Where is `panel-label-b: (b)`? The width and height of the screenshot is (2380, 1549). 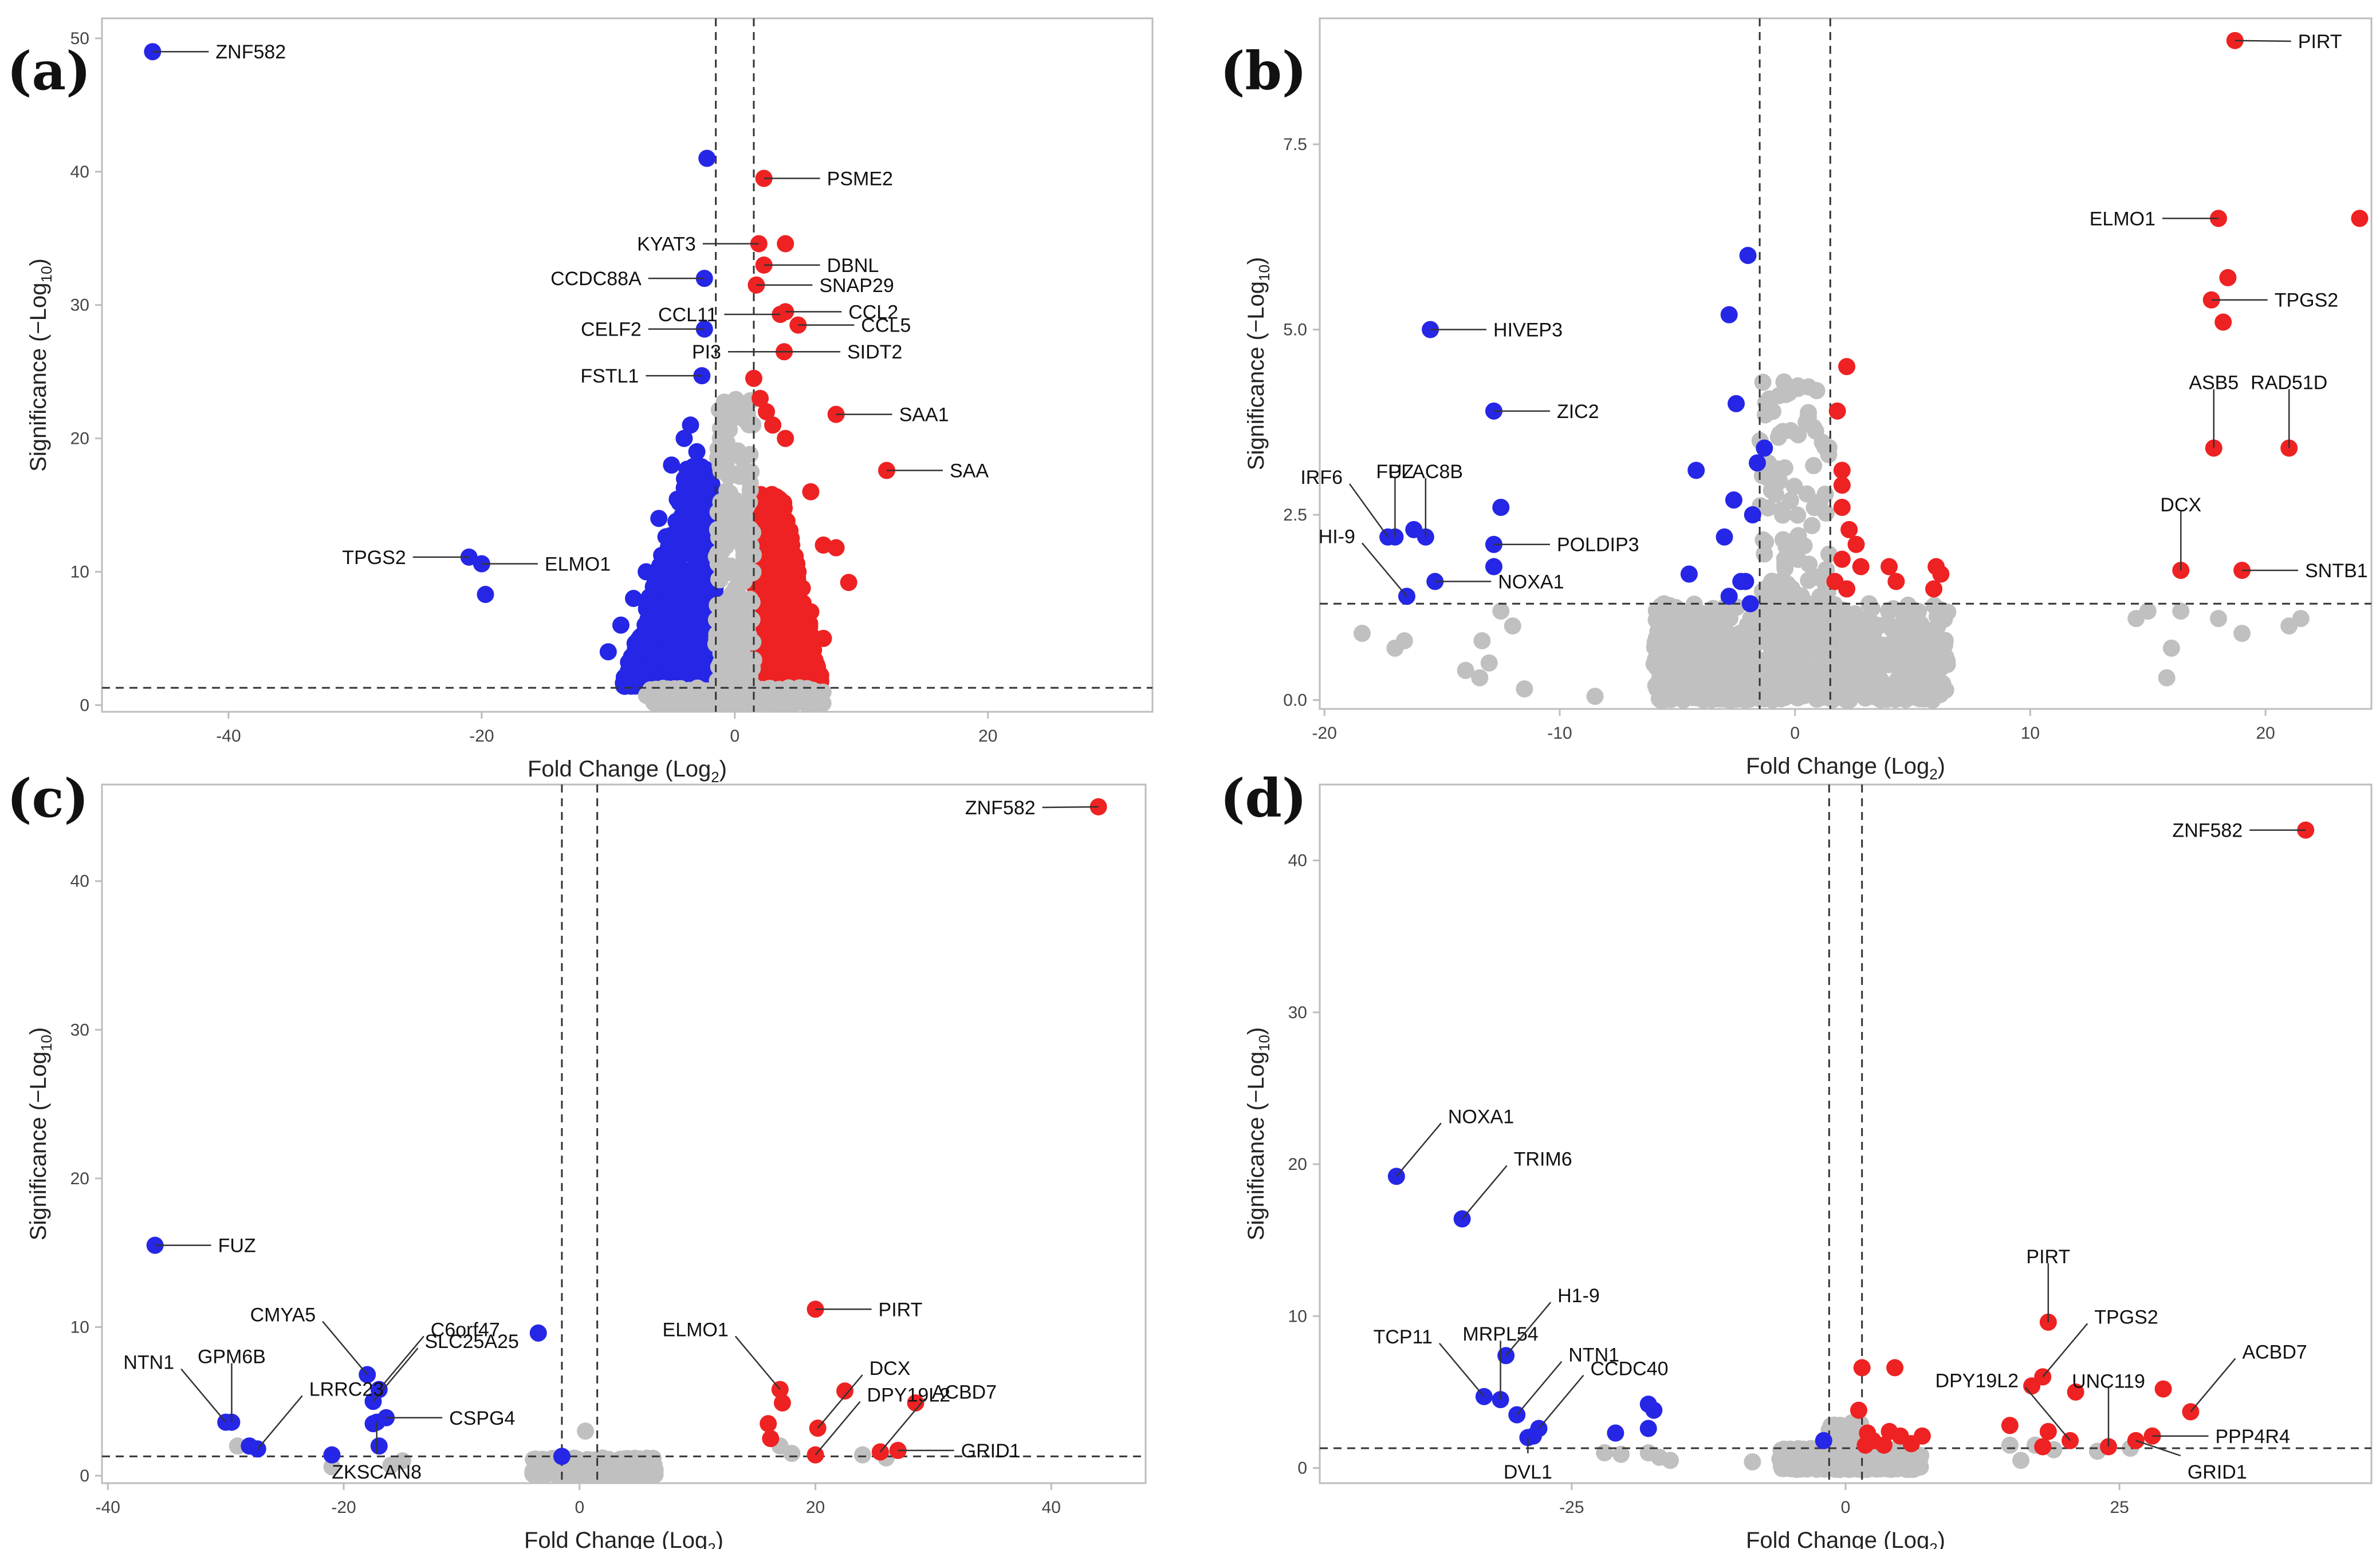 panel-label-b: (b) is located at coordinates (1263, 71).